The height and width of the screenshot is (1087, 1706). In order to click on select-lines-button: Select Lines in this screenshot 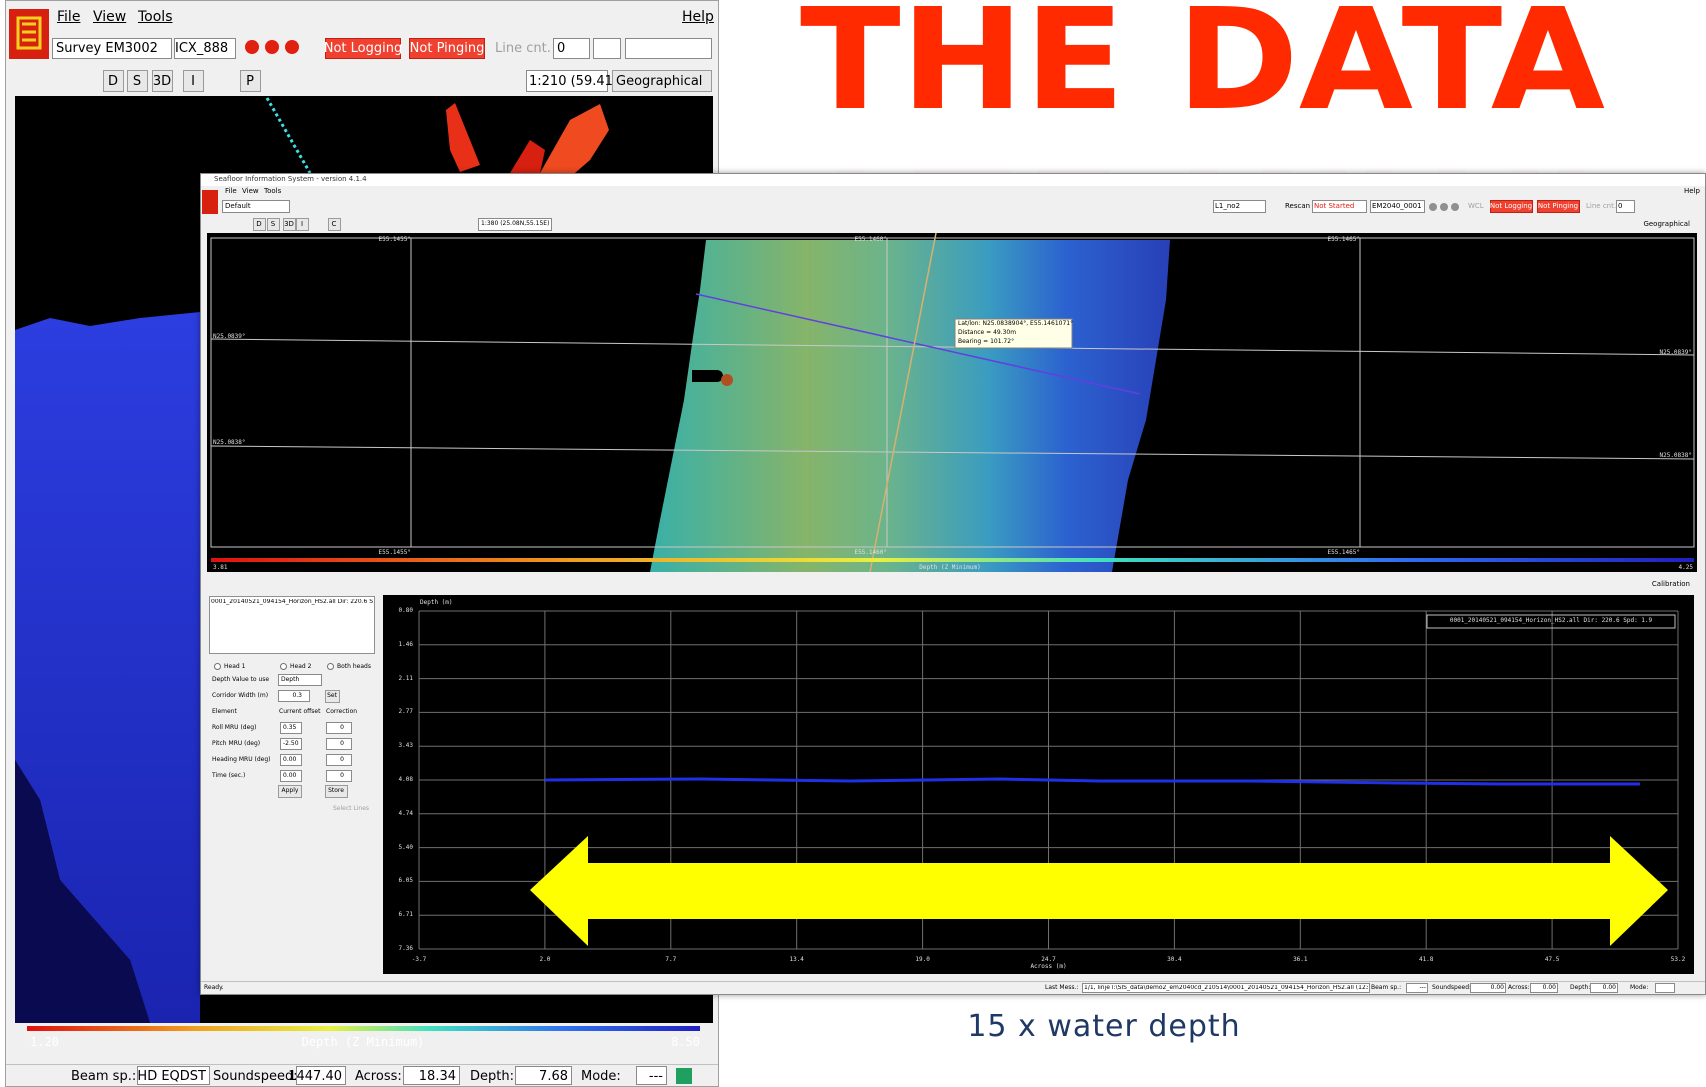, I will do `click(351, 808)`.